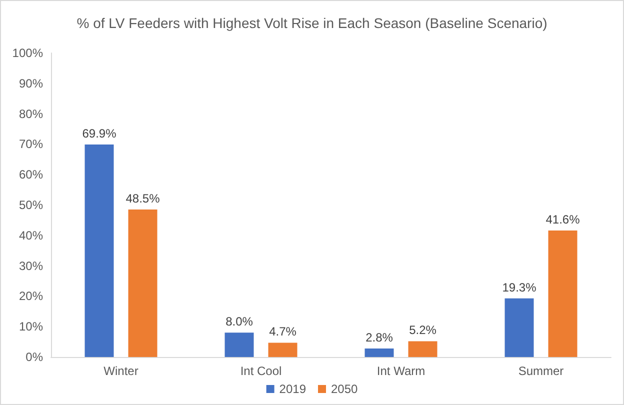 Image resolution: width=624 pixels, height=405 pixels. Describe the element at coordinates (344, 389) in the screenshot. I see `legend-label: 2050` at that location.